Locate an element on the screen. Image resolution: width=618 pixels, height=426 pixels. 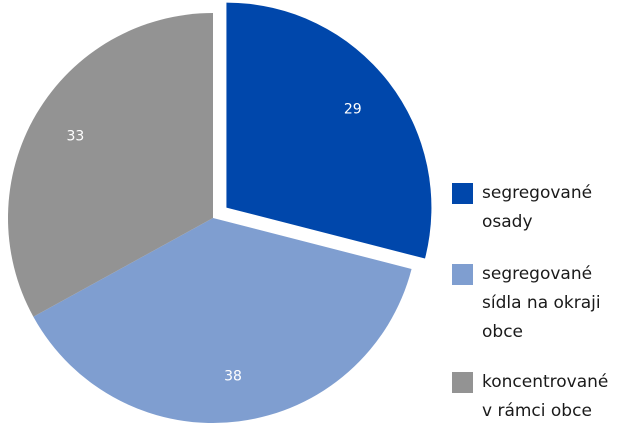
legend-label: segregované osady is located at coordinates (537, 207).